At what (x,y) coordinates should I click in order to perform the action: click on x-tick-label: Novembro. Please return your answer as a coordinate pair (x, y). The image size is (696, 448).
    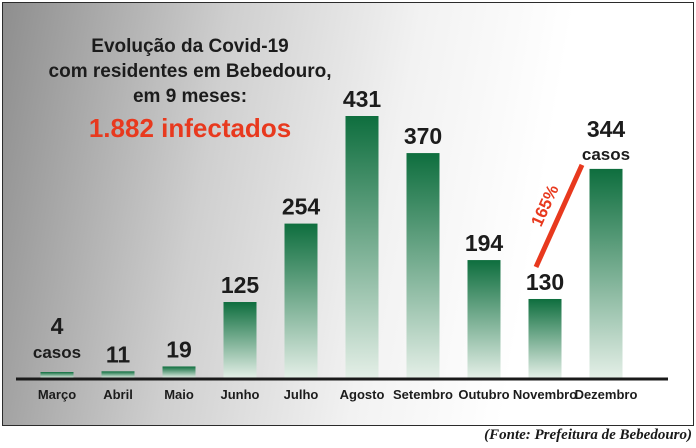
    Looking at the image, I should click on (545, 394).